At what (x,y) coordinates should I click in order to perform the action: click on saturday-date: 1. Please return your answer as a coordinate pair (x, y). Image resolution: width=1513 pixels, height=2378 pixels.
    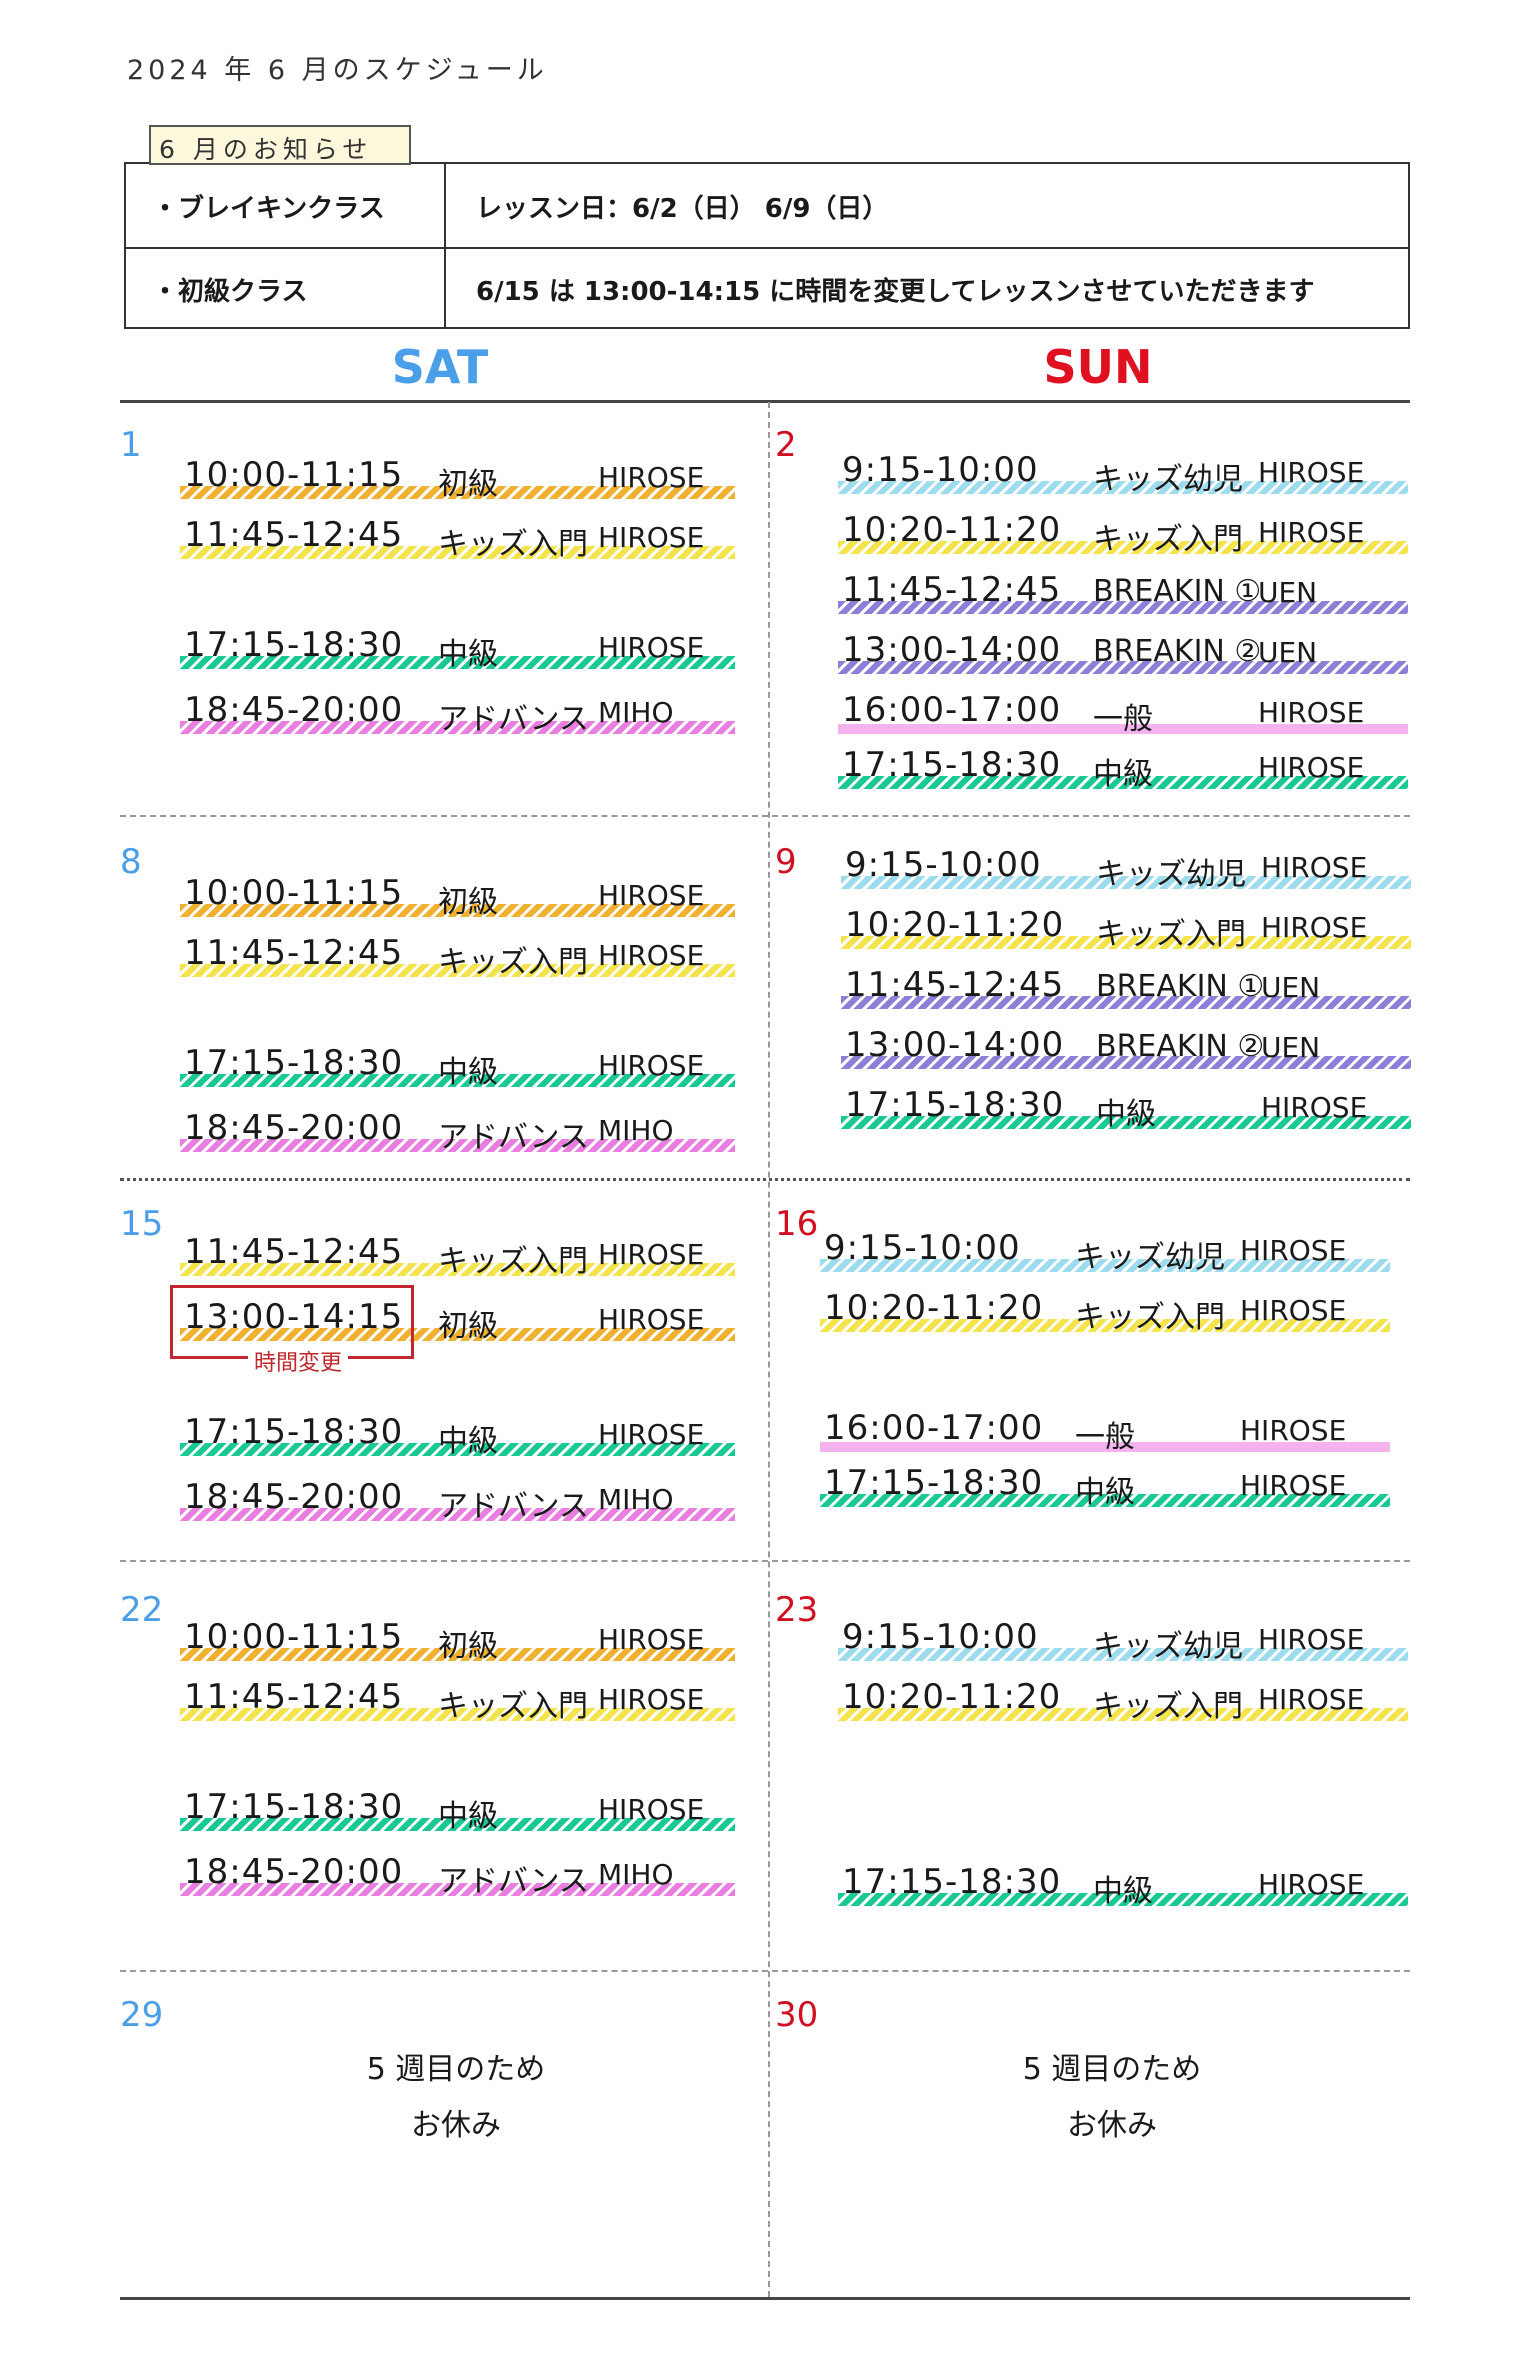
    Looking at the image, I should click on (131, 445).